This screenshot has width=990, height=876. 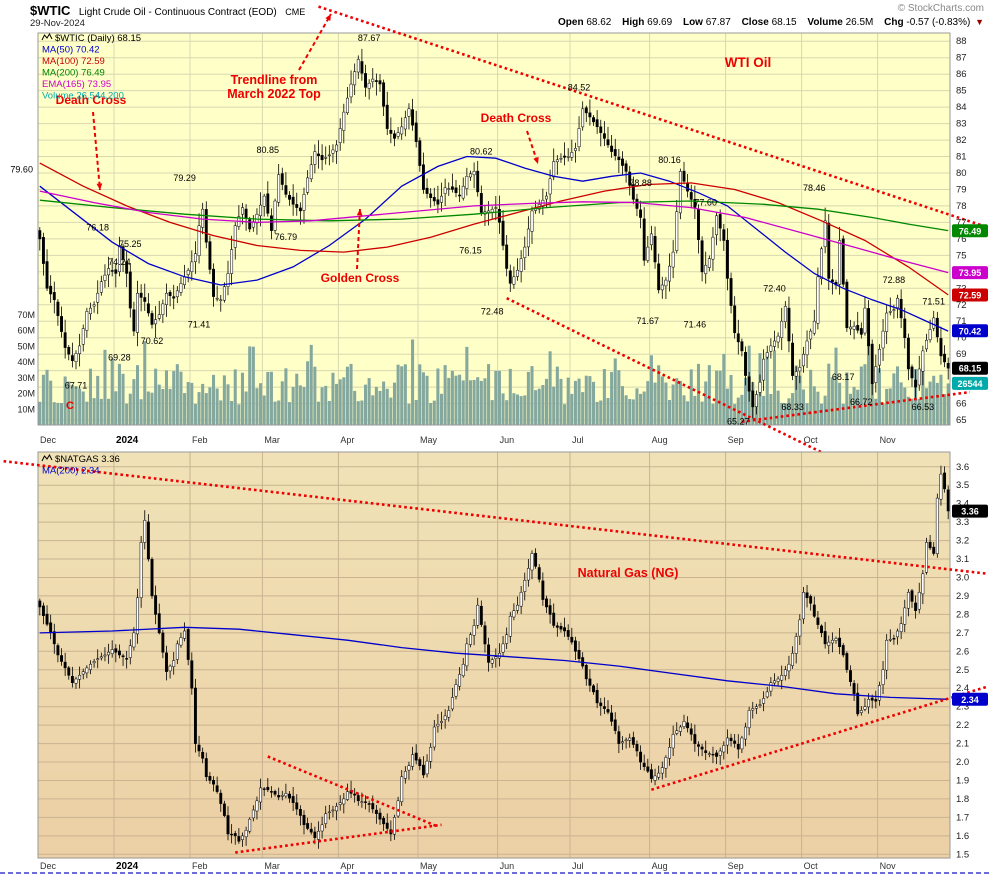 I want to click on svg-text: 76.49, so click(x=970, y=231).